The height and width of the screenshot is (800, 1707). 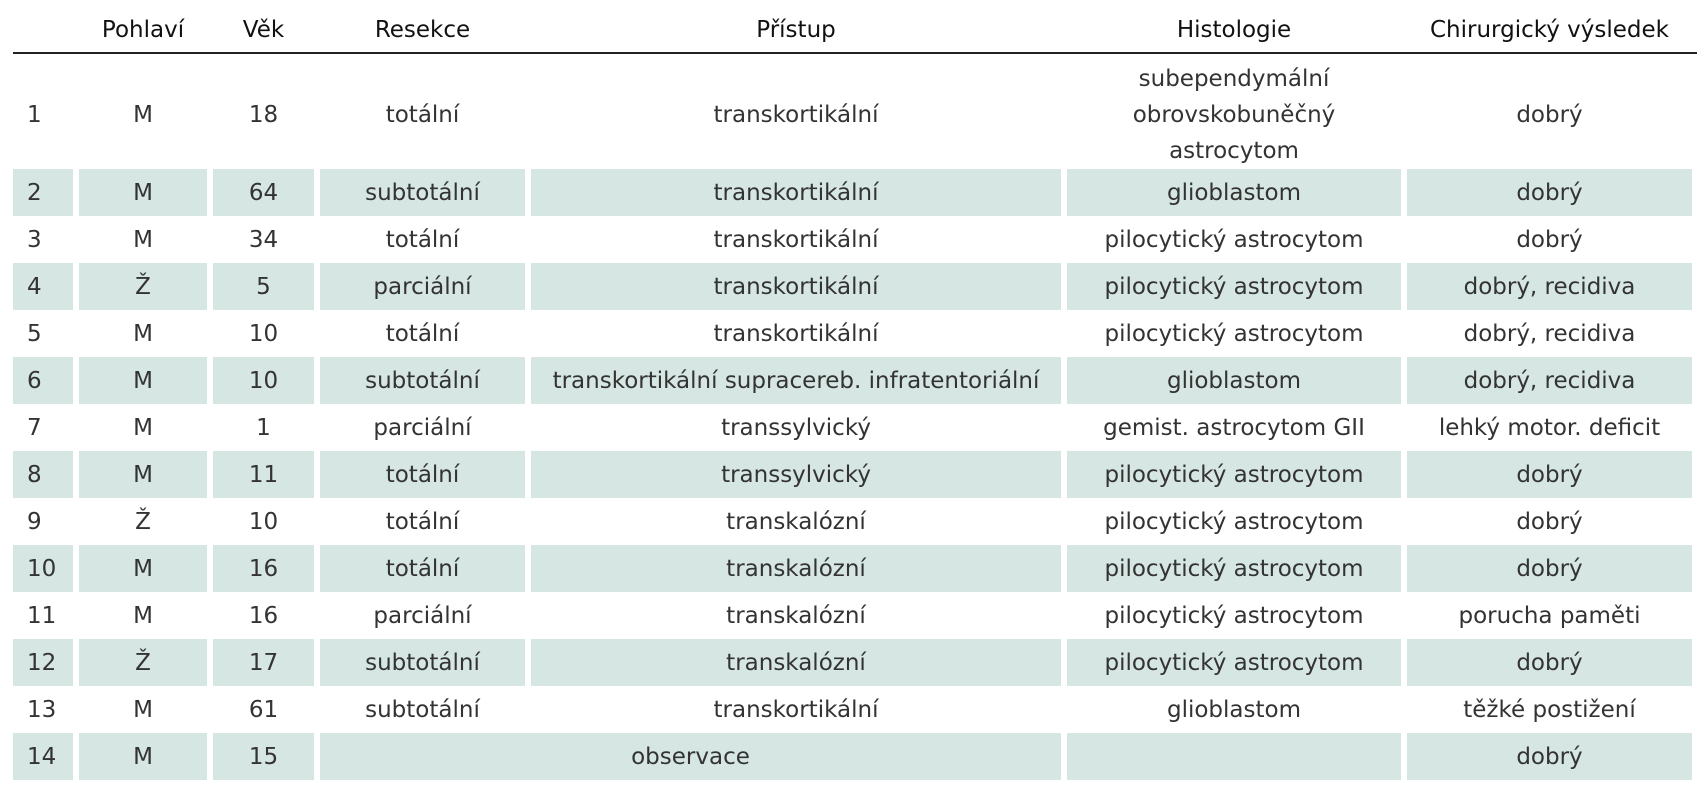 What do you see at coordinates (43, 756) in the screenshot?
I see `table-cell: 14` at bounding box center [43, 756].